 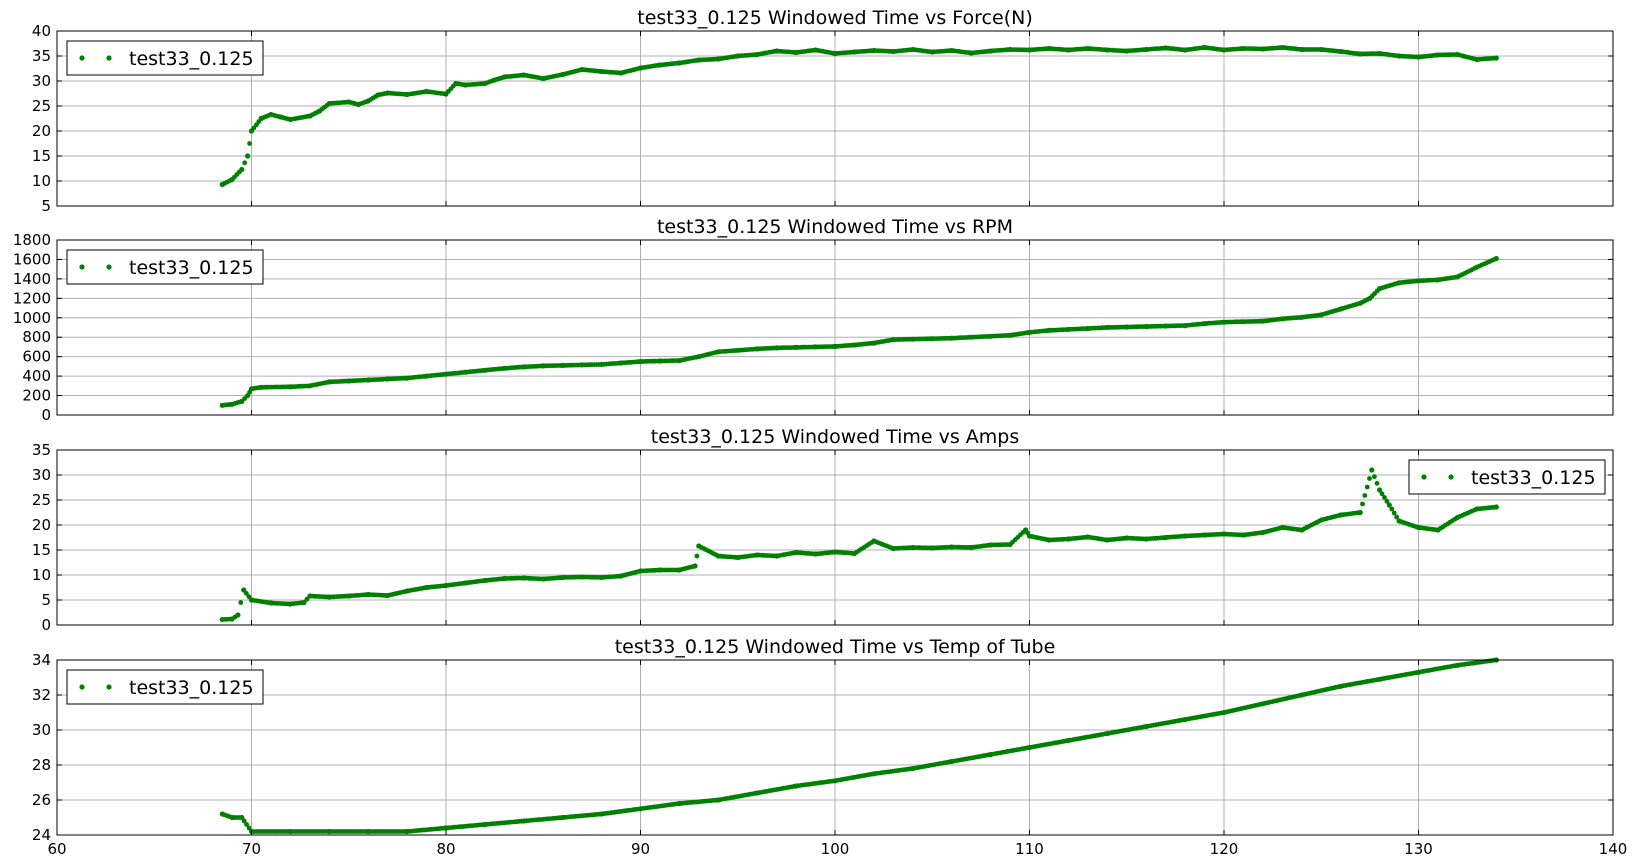 I want to click on y-tick-label: 1000, so click(x=32, y=318).